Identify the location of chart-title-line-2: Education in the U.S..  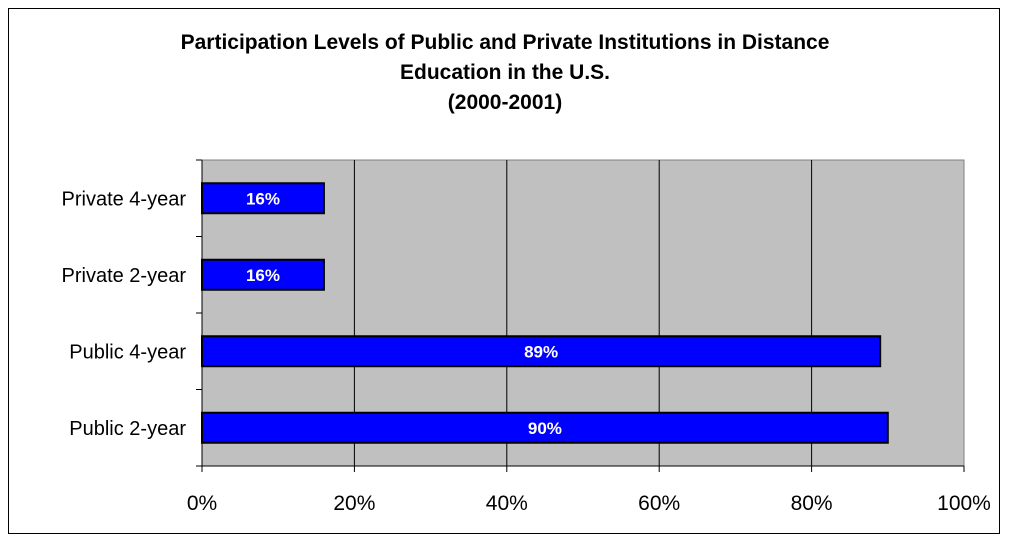
(504, 72).